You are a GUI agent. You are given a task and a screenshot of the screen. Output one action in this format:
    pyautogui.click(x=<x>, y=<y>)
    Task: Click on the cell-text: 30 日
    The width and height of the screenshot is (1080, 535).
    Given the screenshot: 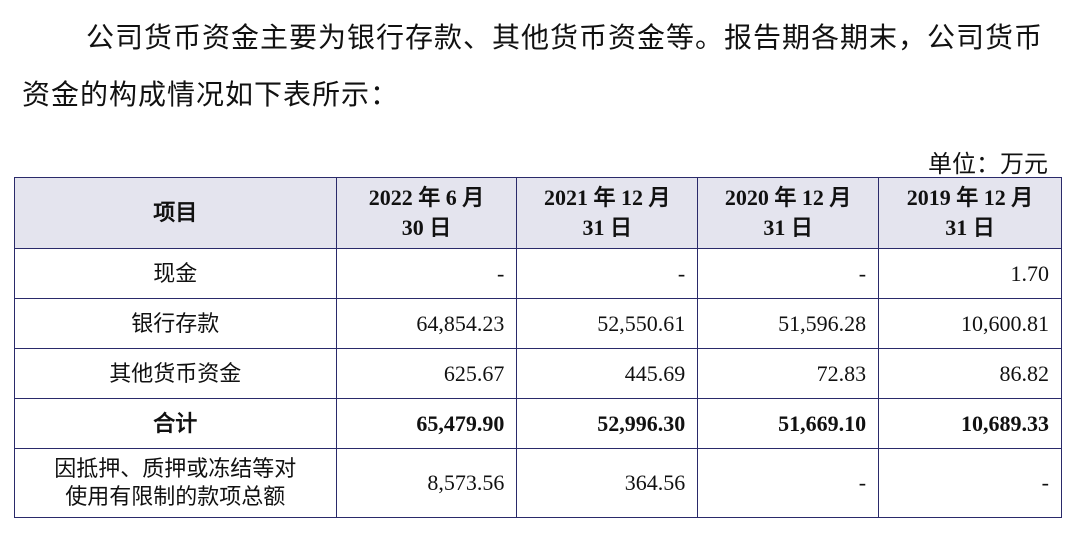 What is the action you would take?
    pyautogui.click(x=426, y=227)
    